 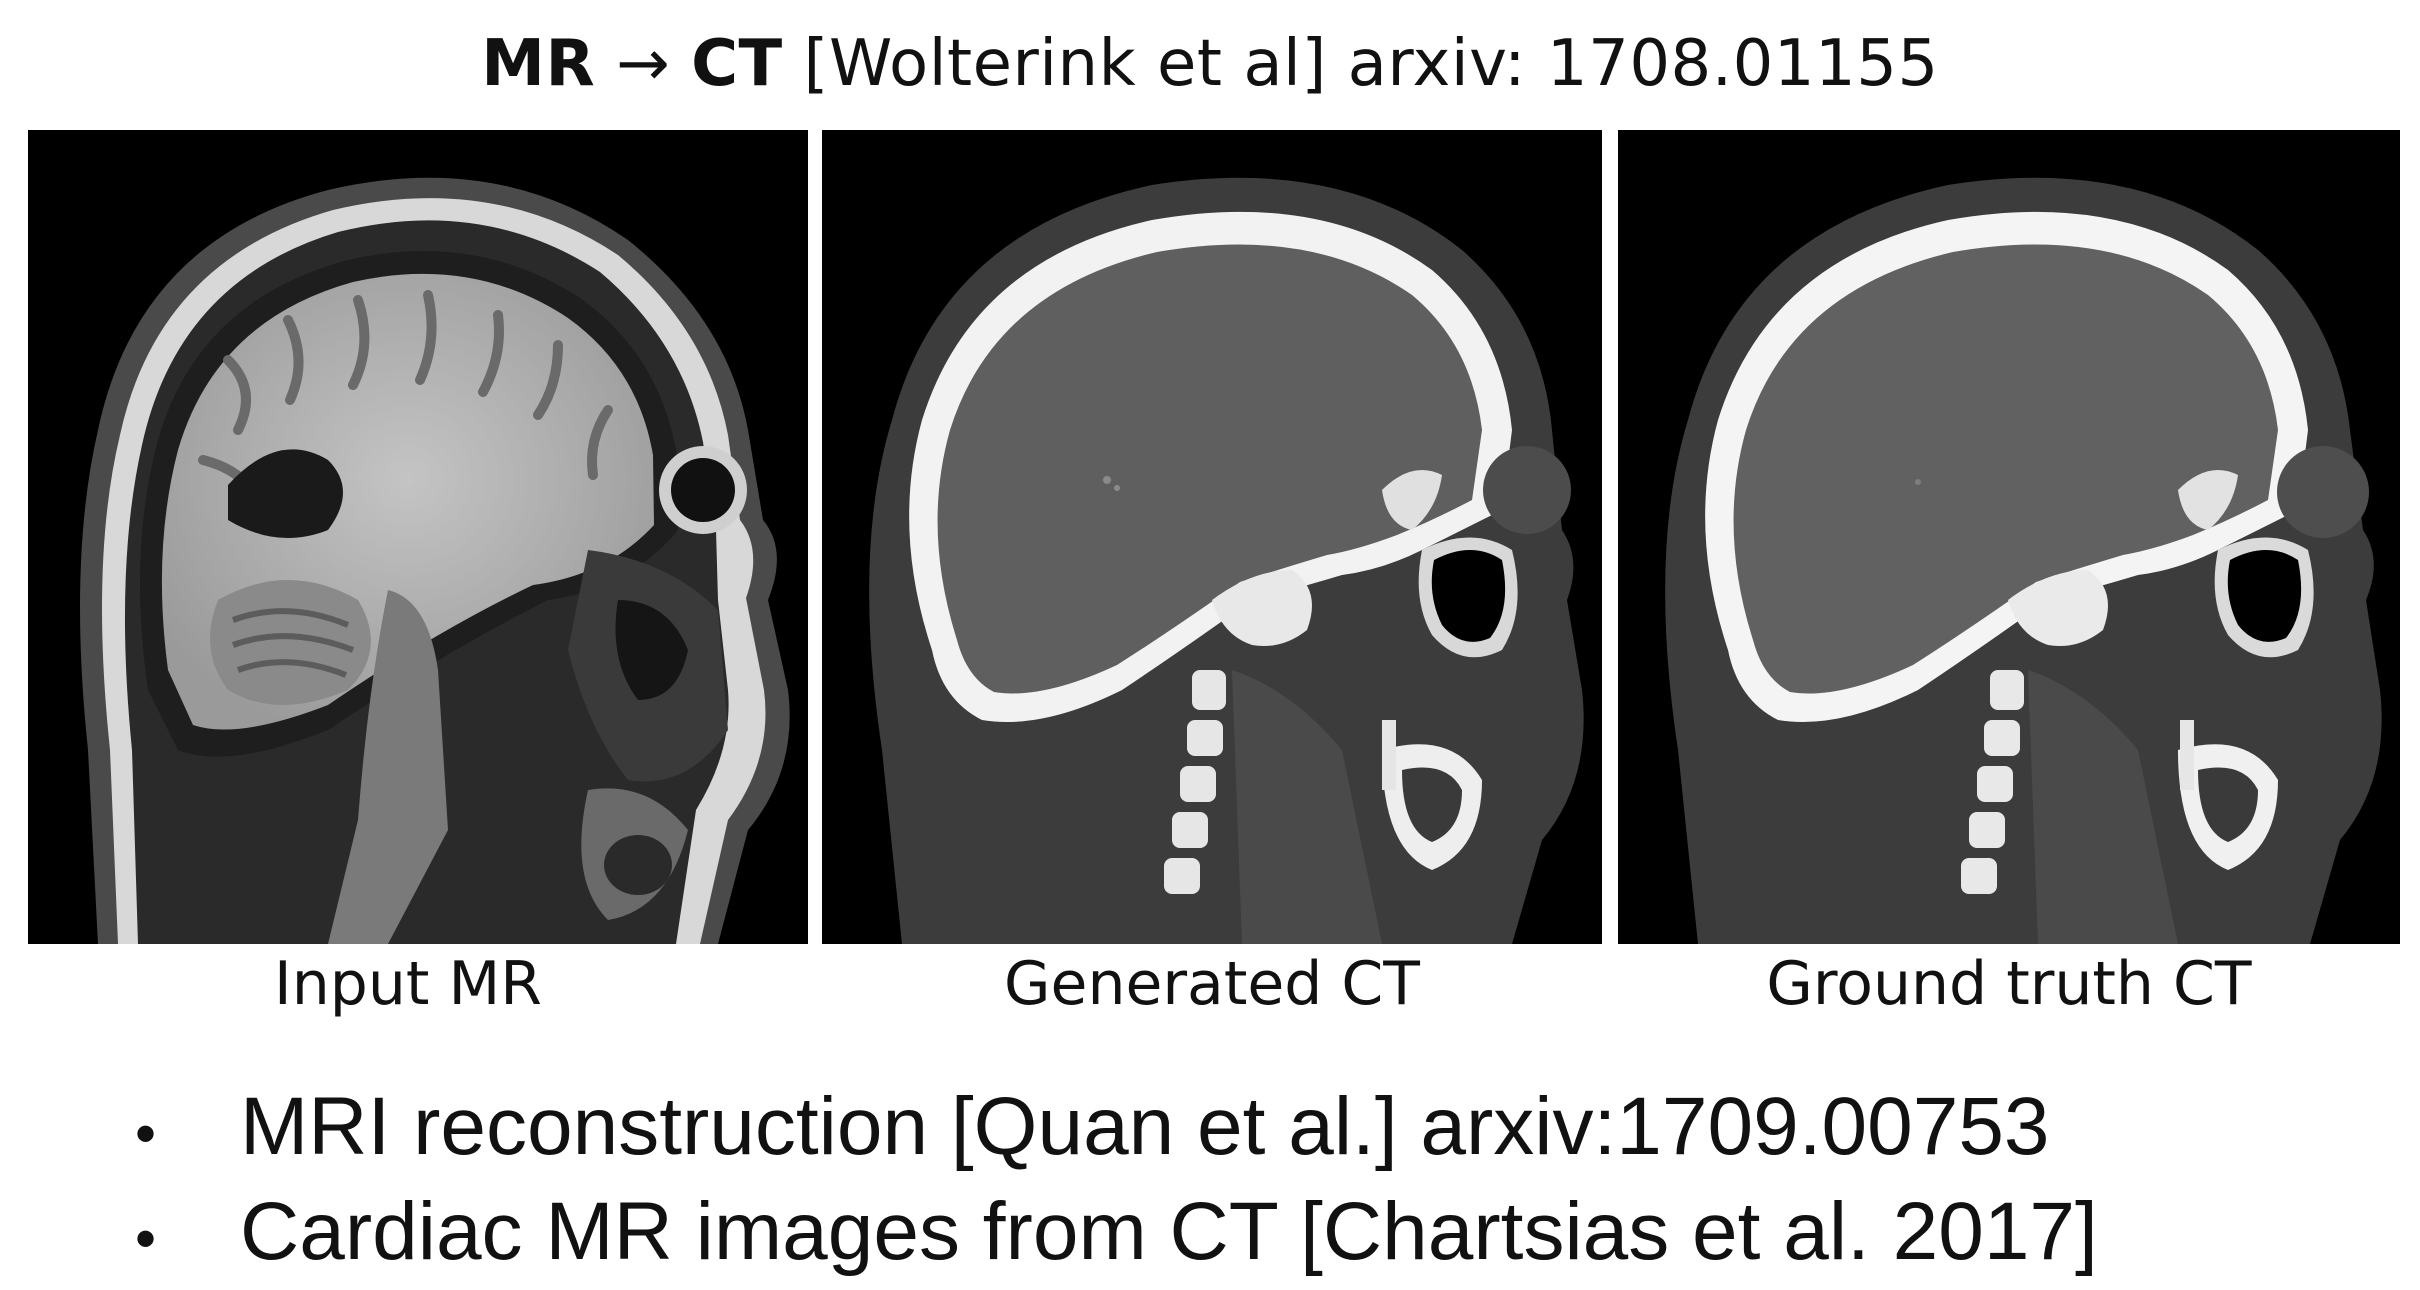 I want to click on caption-input-mr: Input MR, so click(x=408, y=984).